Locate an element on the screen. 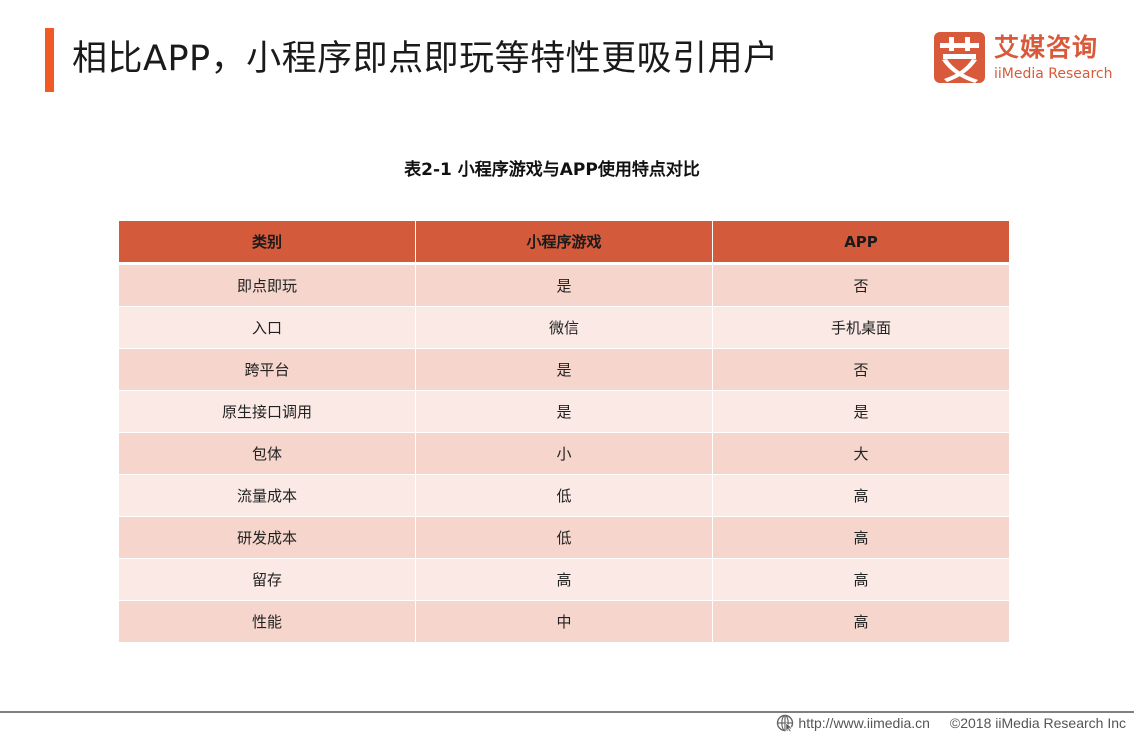  logo-mark-icon is located at coordinates (959, 57).